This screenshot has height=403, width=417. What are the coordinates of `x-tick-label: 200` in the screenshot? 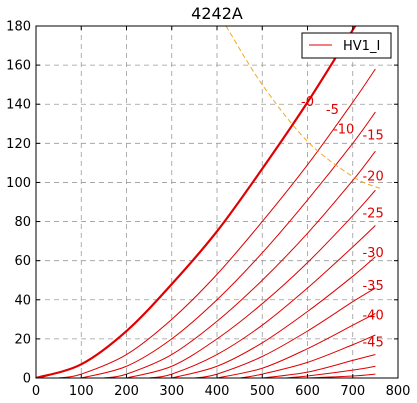 It's located at (126, 391).